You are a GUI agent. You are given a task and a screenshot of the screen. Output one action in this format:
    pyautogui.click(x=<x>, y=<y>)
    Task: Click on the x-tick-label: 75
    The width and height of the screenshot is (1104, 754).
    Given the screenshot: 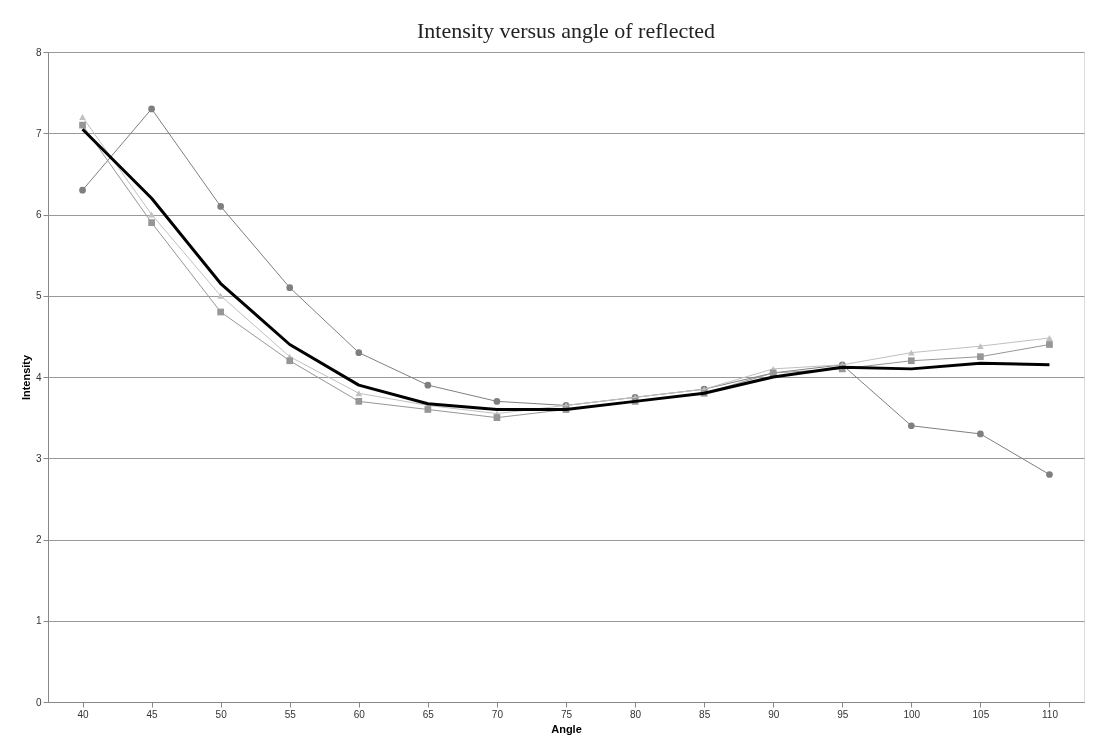 What is the action you would take?
    pyautogui.click(x=566, y=714)
    